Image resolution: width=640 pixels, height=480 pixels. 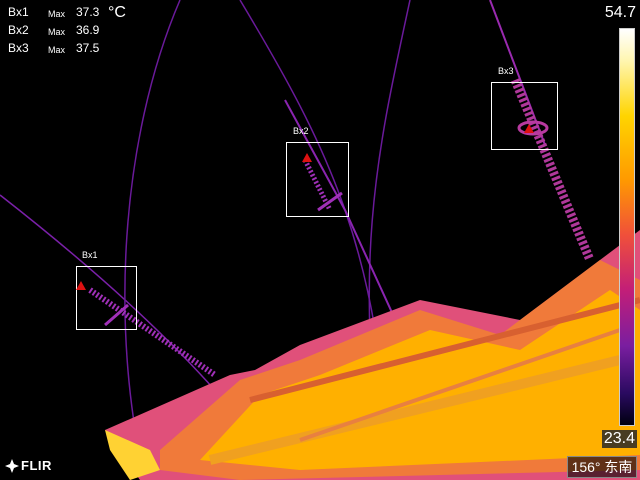 What do you see at coordinates (627, 227) in the screenshot?
I see `color-scale-bar` at bounding box center [627, 227].